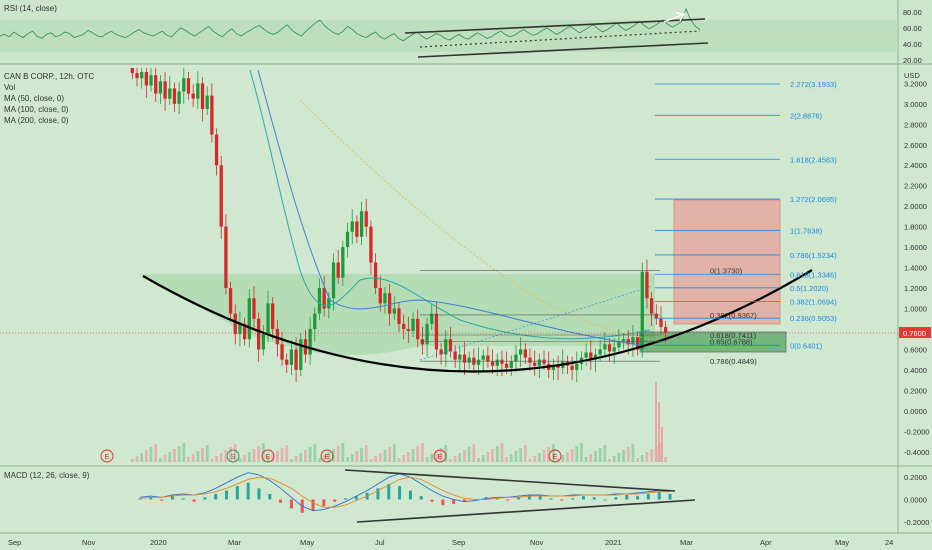 The width and height of the screenshot is (932, 550). I want to click on fib-level-label: 1.618(2.4583), so click(813, 159).